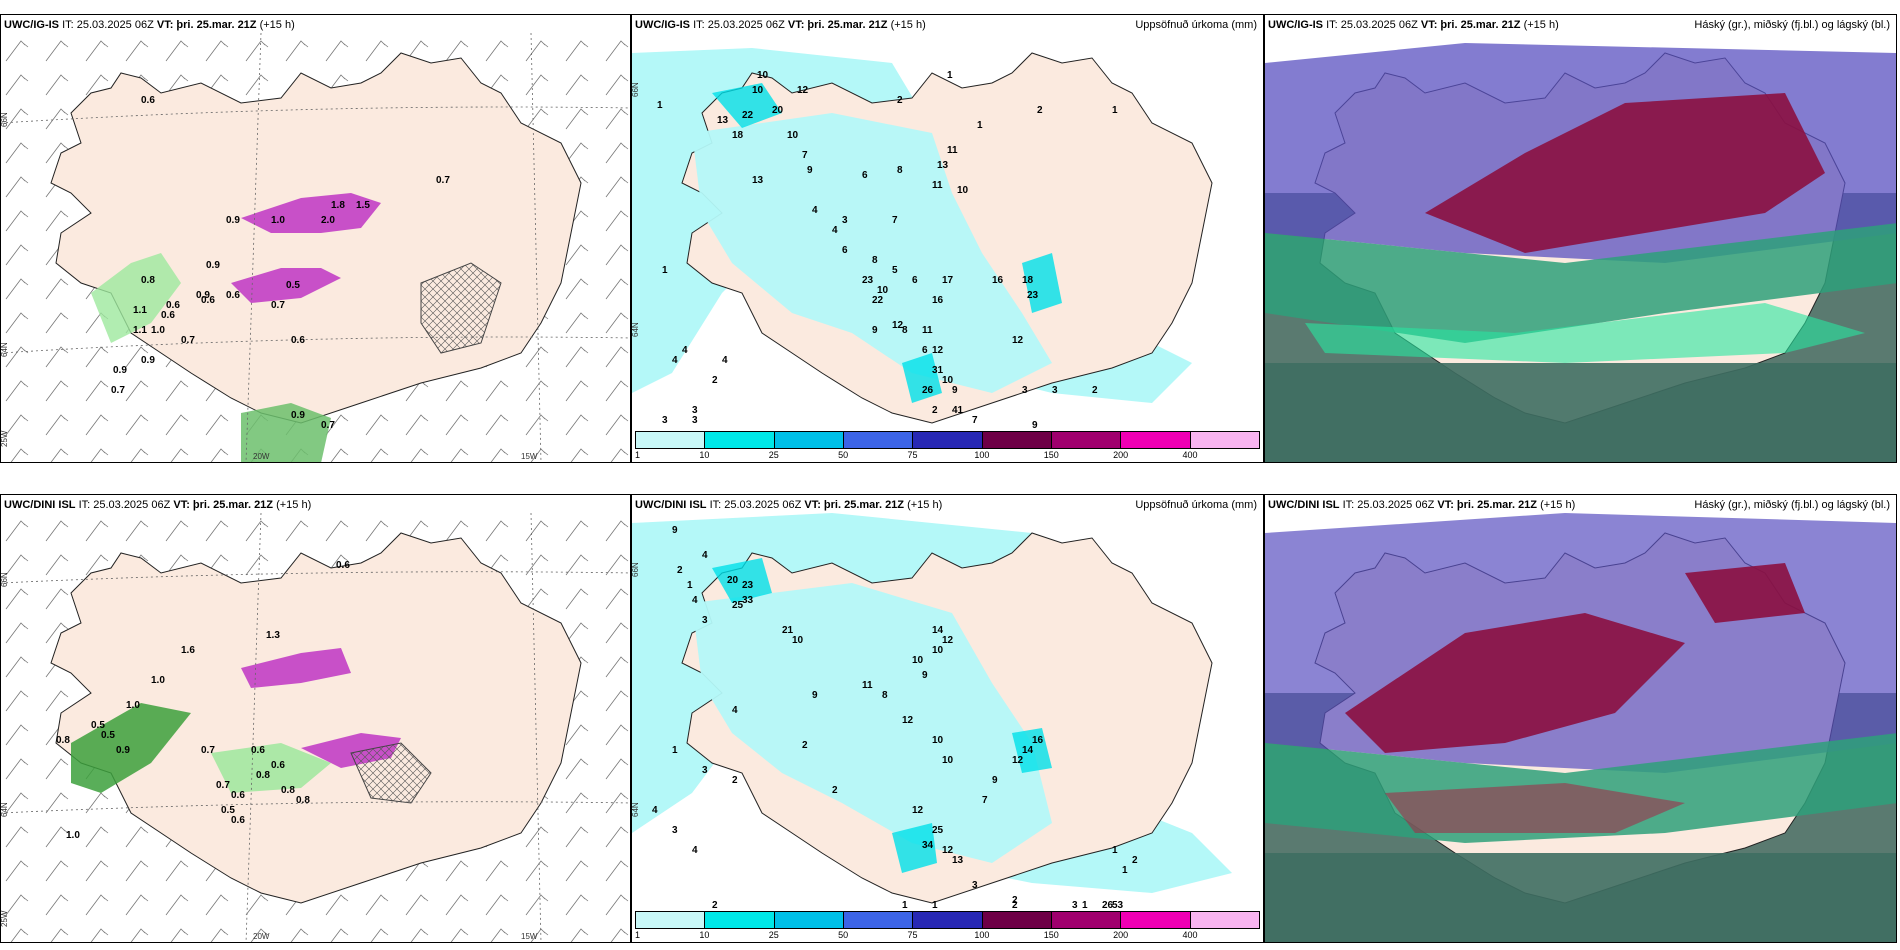 The height and width of the screenshot is (950, 1900). Describe the element at coordinates (922, 378) in the screenshot. I see `precip-mid-s` at that location.